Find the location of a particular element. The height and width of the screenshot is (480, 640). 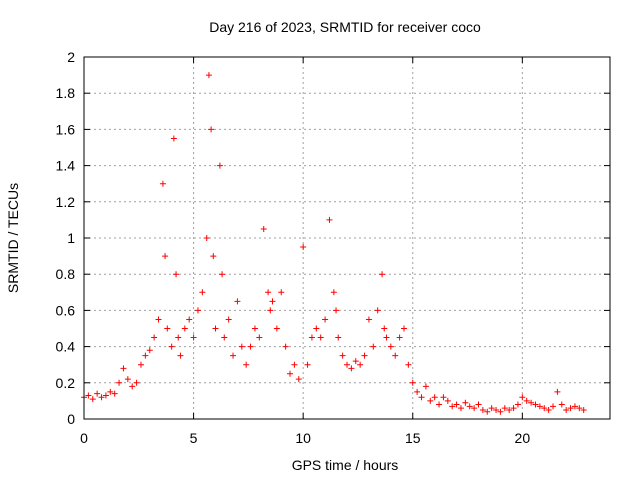

y-tick-label: 0.6 is located at coordinates (66, 310).